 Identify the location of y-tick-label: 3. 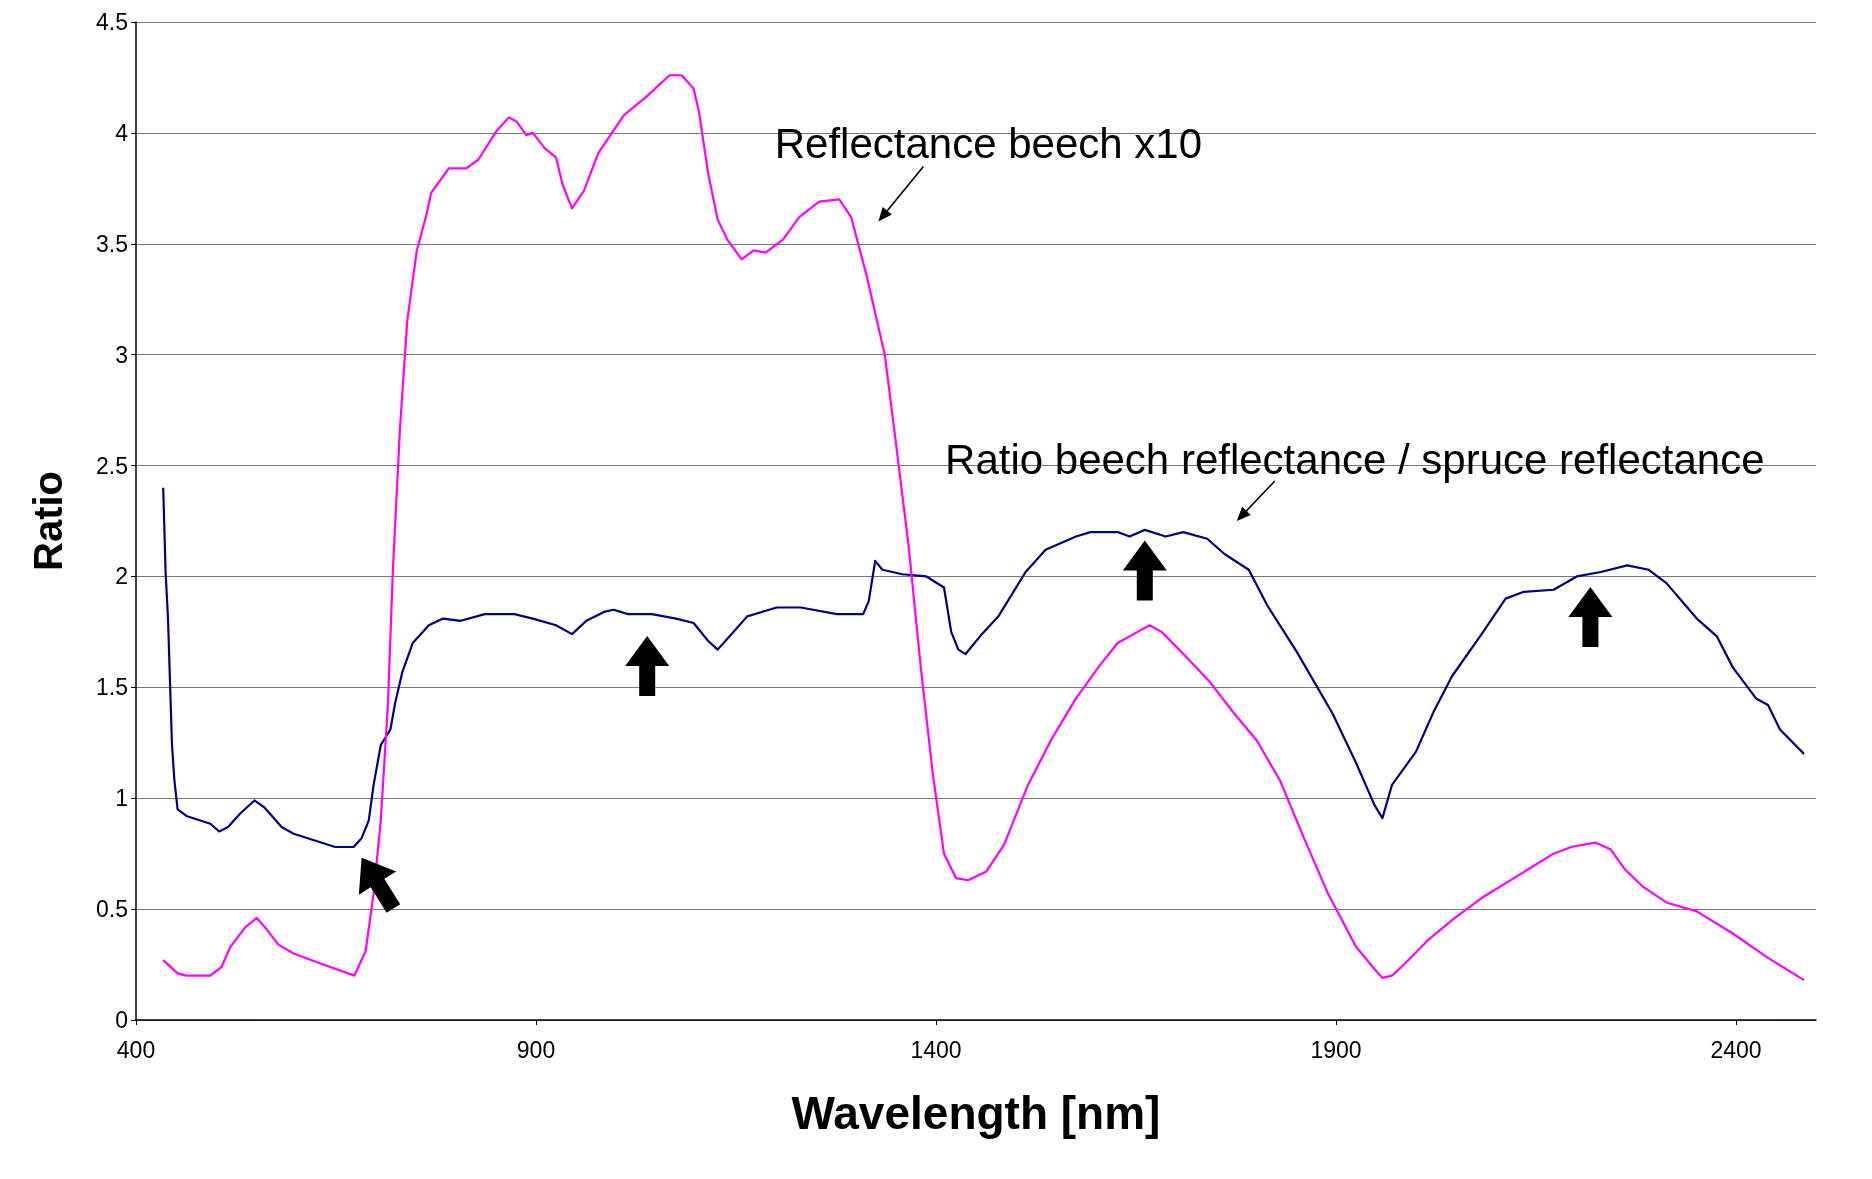
(121, 354).